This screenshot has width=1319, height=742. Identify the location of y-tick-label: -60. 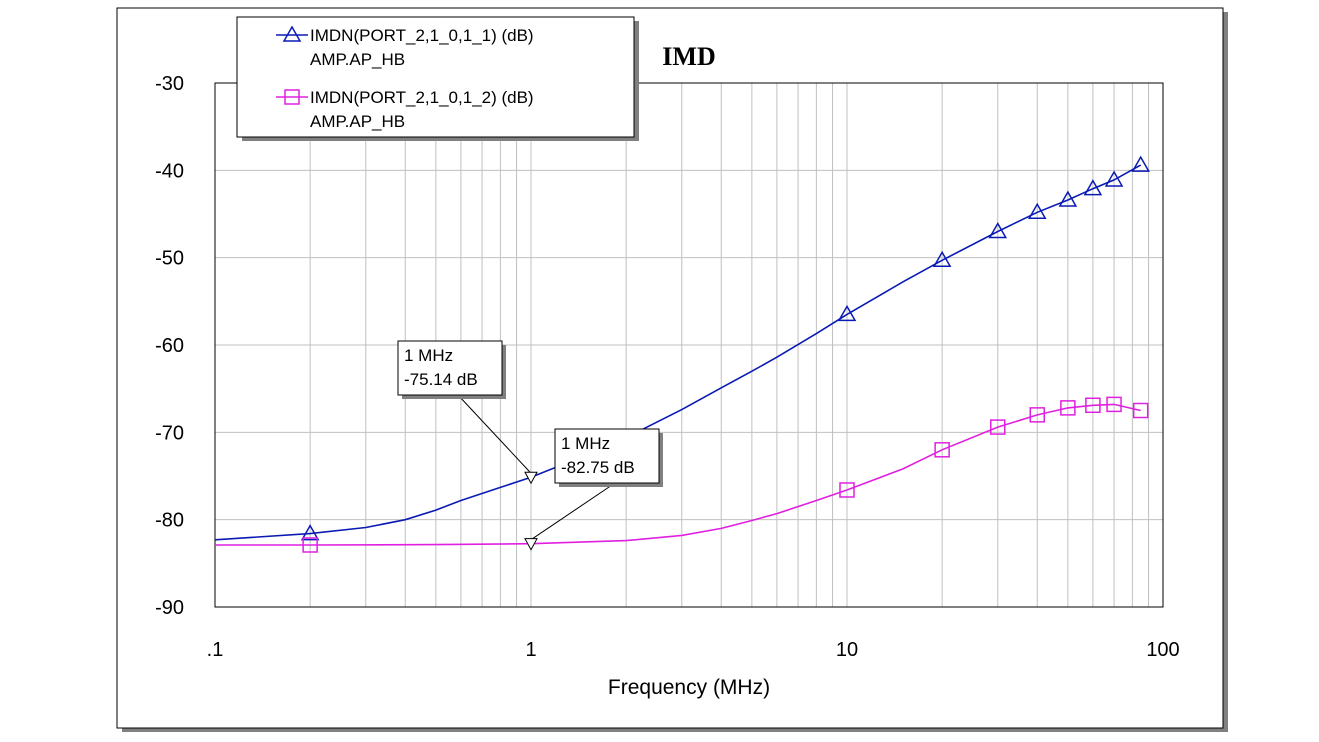
(169, 346).